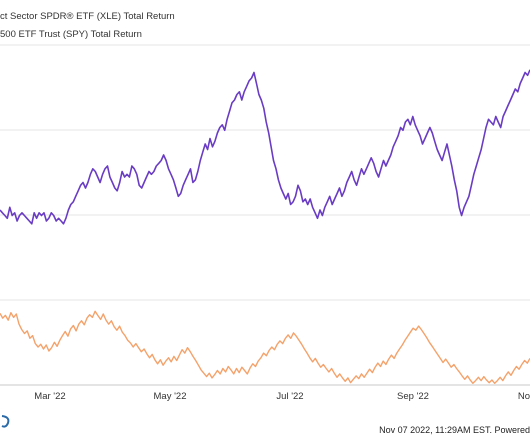  What do you see at coordinates (5, 421) in the screenshot?
I see `ycharts-logo-icon` at bounding box center [5, 421].